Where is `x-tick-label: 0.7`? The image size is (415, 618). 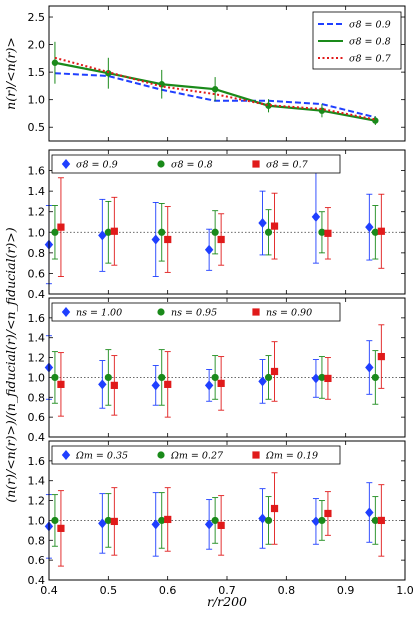
x-tick-label: 0.7 is located at coordinates (227, 590).